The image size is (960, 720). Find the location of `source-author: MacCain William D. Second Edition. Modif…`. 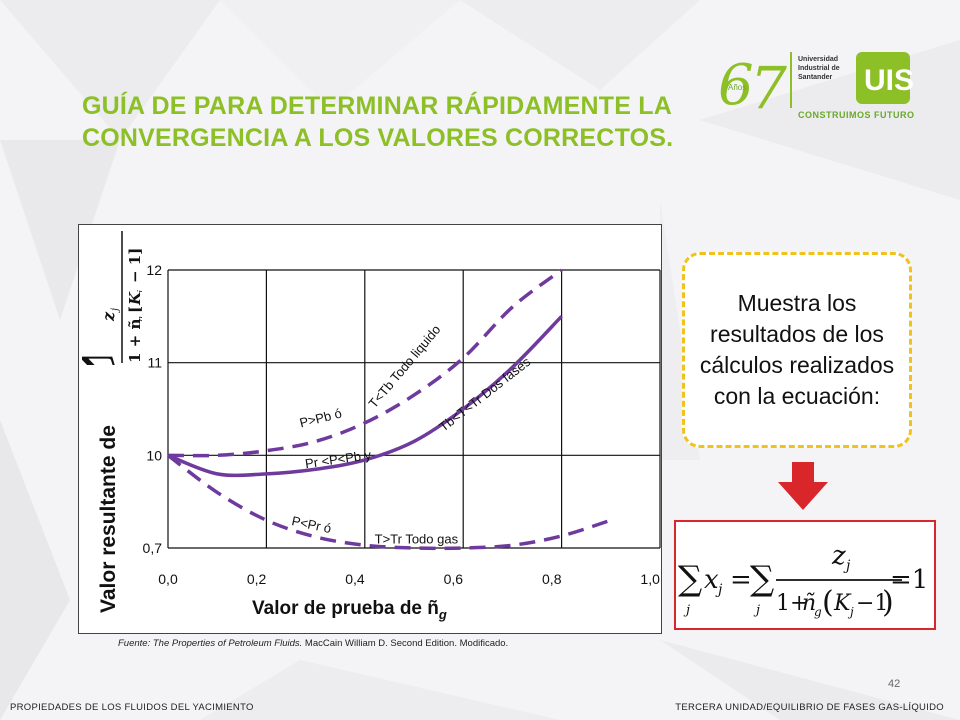

source-author: MacCain William D. Second Edition. Modif… is located at coordinates (405, 643).